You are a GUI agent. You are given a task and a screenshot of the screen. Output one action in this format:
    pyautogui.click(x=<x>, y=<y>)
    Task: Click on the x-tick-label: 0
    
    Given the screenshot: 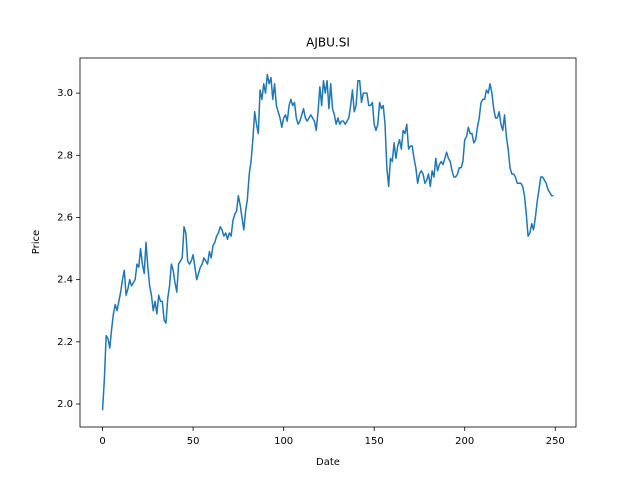 What is the action you would take?
    pyautogui.click(x=102, y=441)
    